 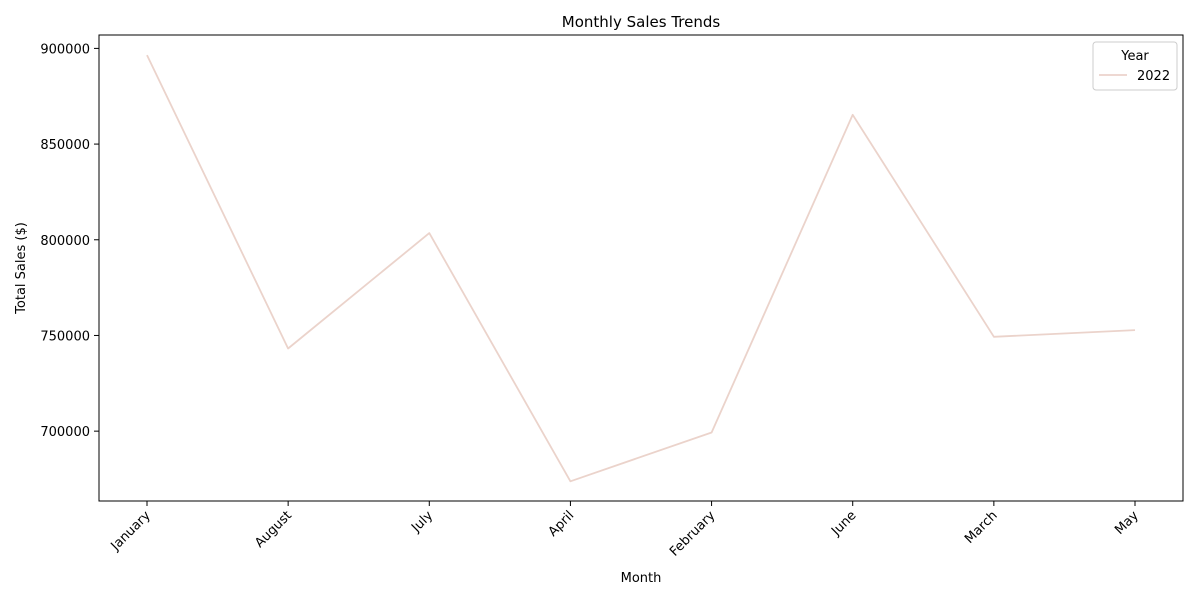 I want to click on legend-title: Year, so click(x=1134, y=56).